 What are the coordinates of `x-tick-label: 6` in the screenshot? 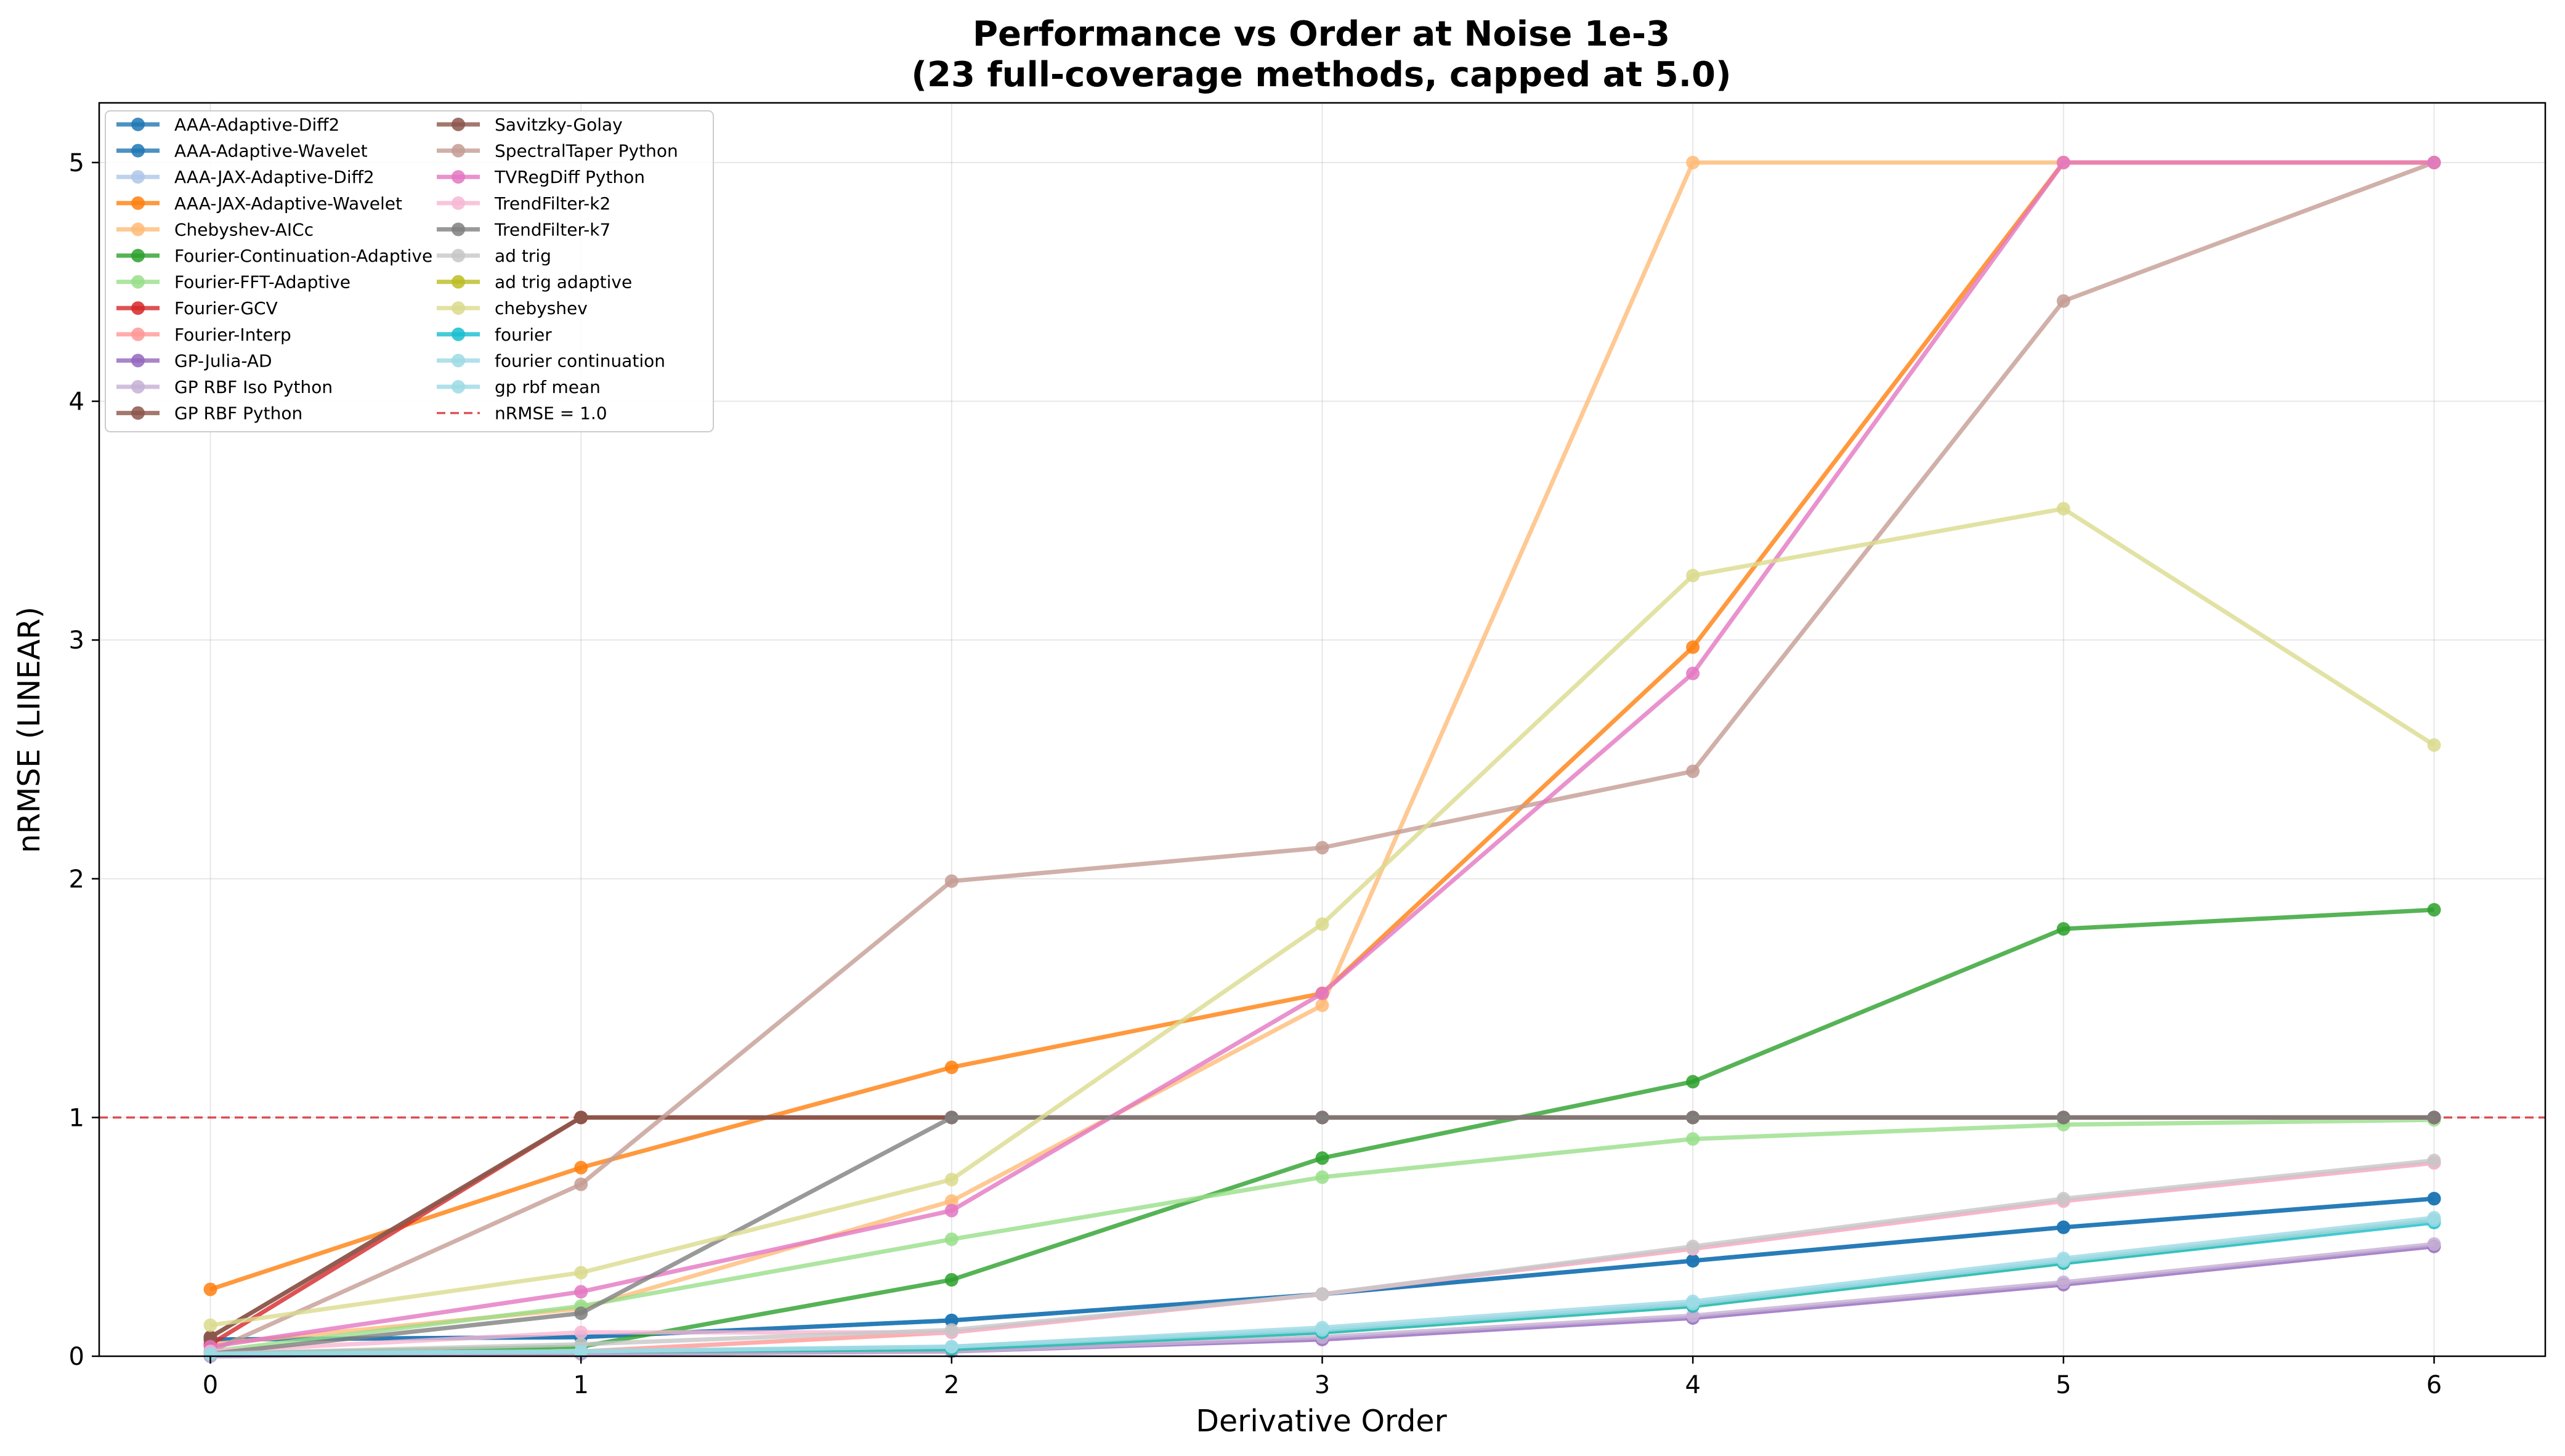 It's located at (2434, 1385).